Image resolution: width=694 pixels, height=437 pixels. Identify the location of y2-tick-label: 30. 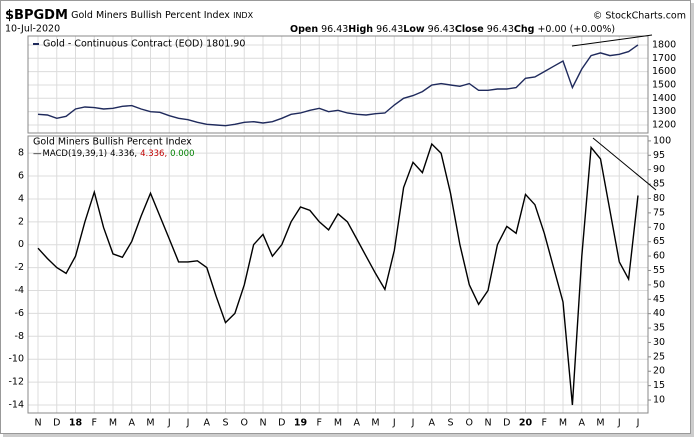
(659, 342).